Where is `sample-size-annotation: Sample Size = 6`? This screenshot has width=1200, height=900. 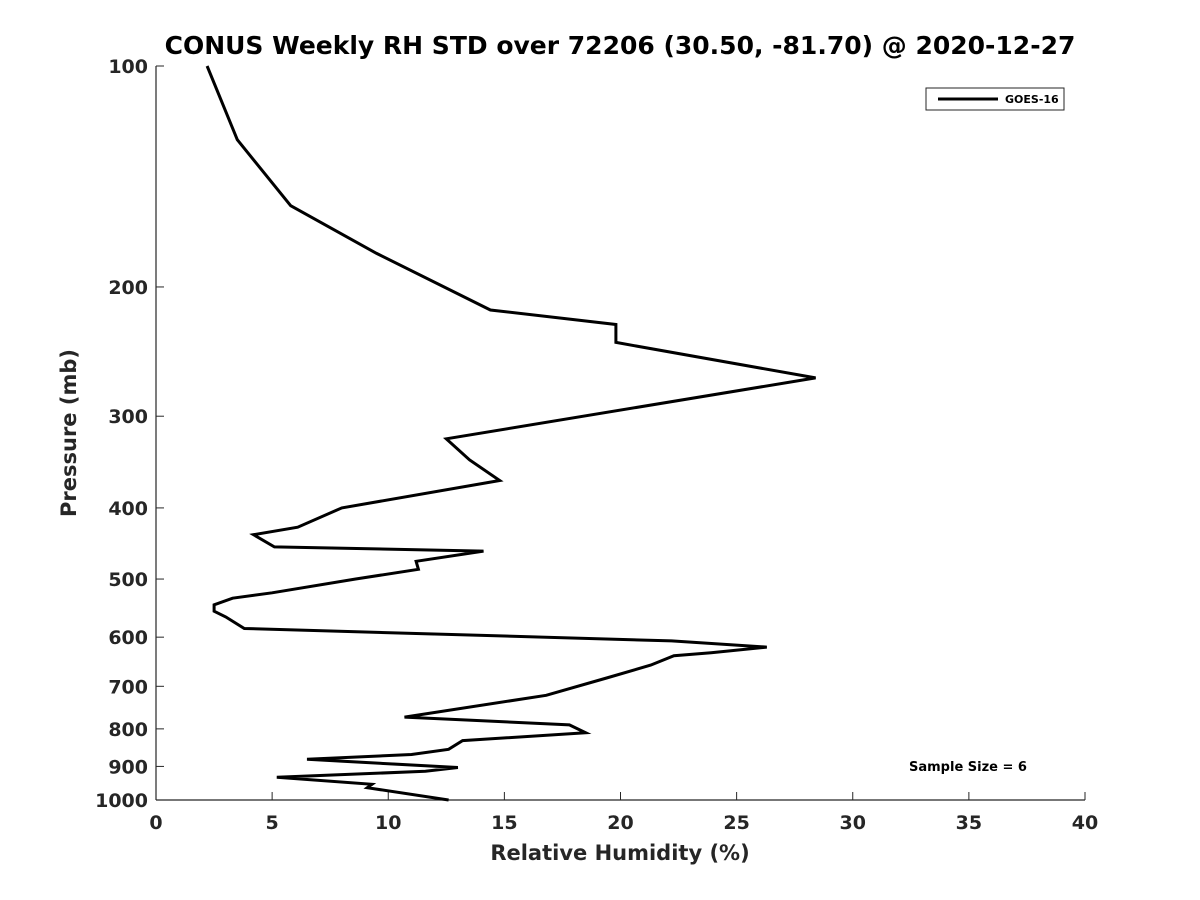
sample-size-annotation: Sample Size = 6 is located at coordinates (968, 767).